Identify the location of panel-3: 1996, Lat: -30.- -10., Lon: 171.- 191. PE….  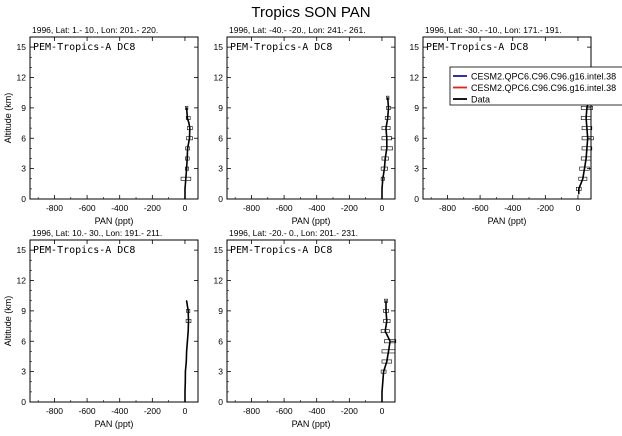
(502, 125).